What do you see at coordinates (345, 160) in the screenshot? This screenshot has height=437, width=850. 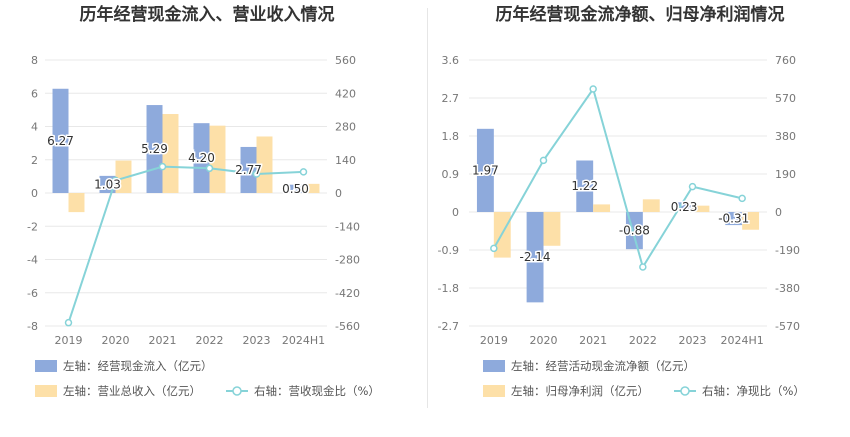 I see `right-axis-tick: 140` at bounding box center [345, 160].